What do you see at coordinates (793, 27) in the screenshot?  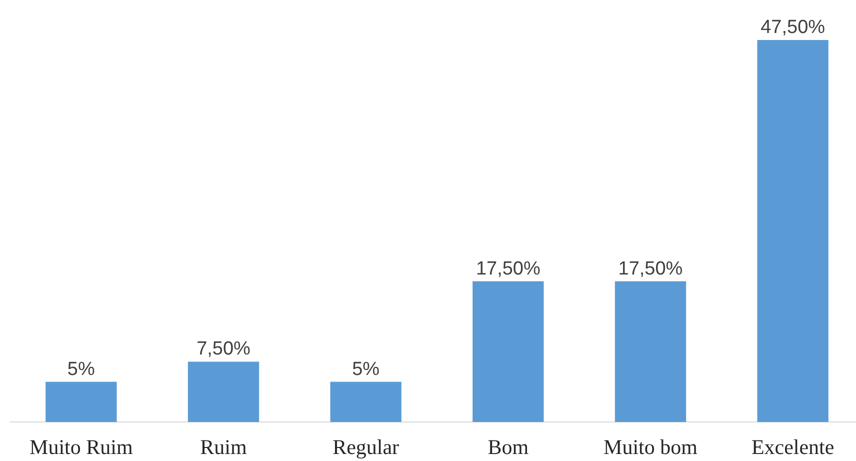 I see `data-label: 47,50%` at bounding box center [793, 27].